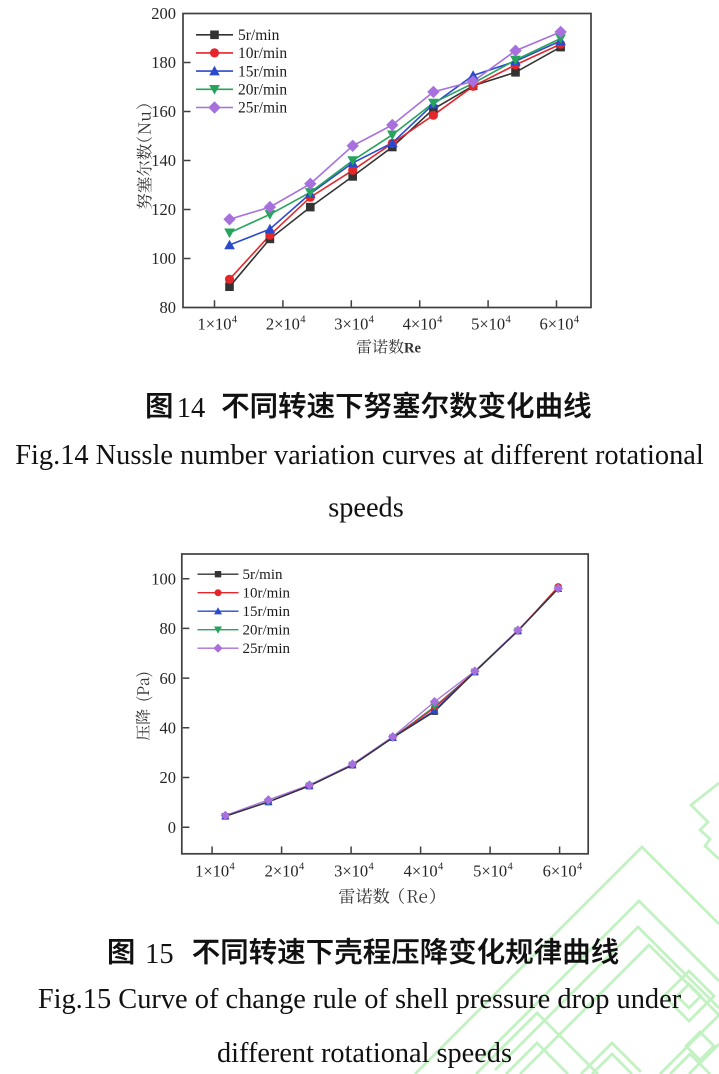  I want to click on svg-text: Re, so click(412, 349).